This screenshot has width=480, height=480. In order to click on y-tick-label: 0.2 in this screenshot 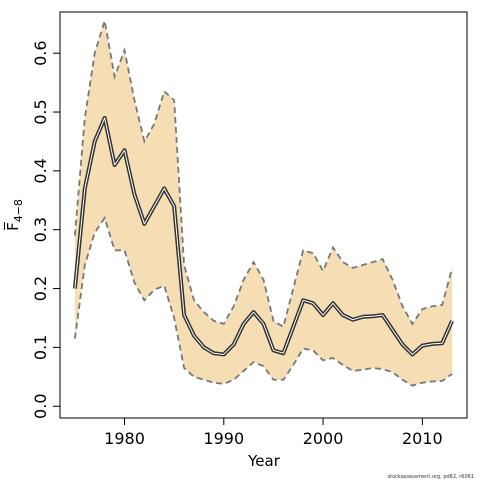, I will do `click(40, 288)`.